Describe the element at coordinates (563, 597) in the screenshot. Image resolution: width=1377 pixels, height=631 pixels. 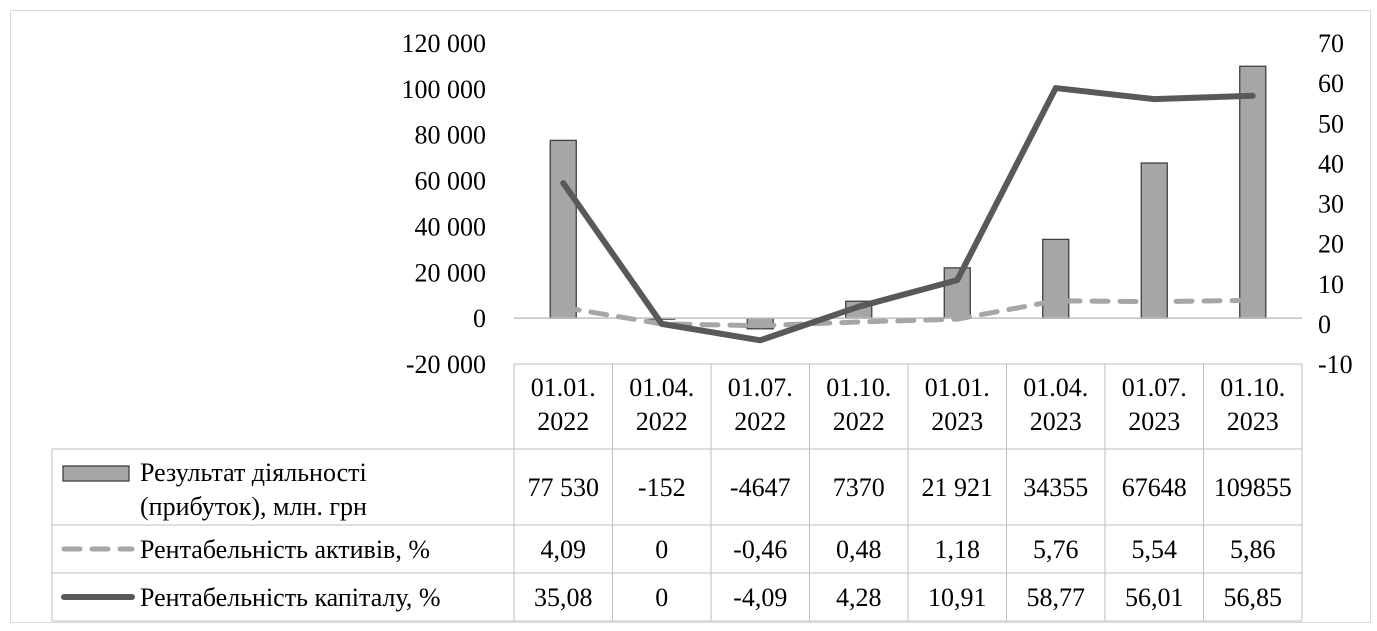
I see `data-label: 35,08` at that location.